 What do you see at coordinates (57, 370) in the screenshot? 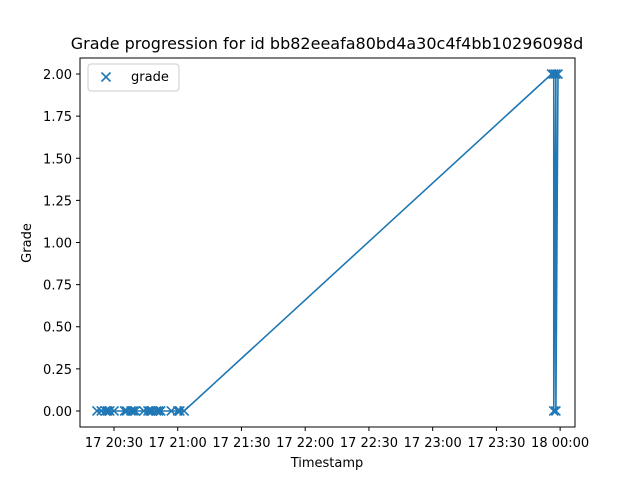
I see `y-tick-label: 0.25` at bounding box center [57, 370].